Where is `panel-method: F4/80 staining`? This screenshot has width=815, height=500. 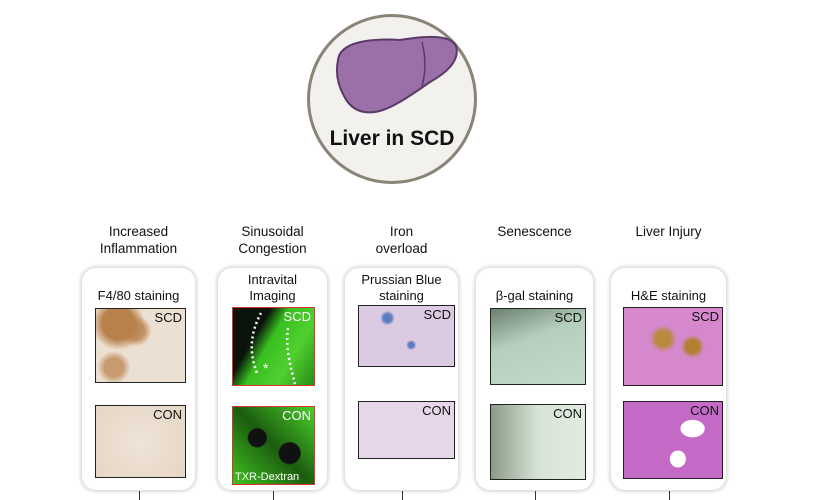 panel-method: F4/80 staining is located at coordinates (138, 296).